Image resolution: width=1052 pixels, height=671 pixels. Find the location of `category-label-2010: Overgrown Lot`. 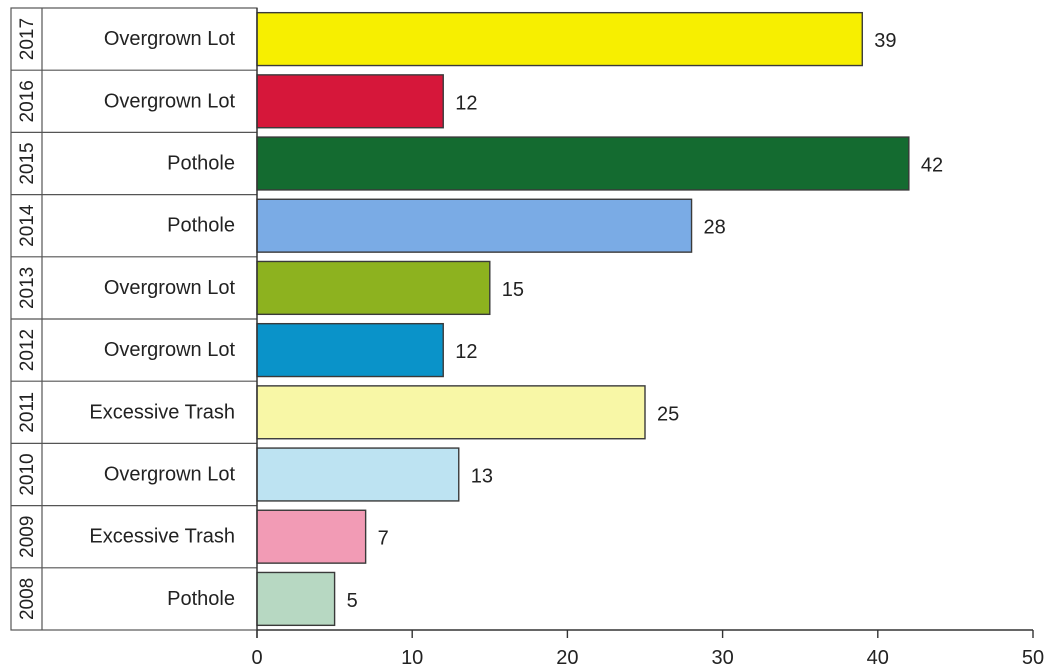

category-label-2010: Overgrown Lot is located at coordinates (170, 475).